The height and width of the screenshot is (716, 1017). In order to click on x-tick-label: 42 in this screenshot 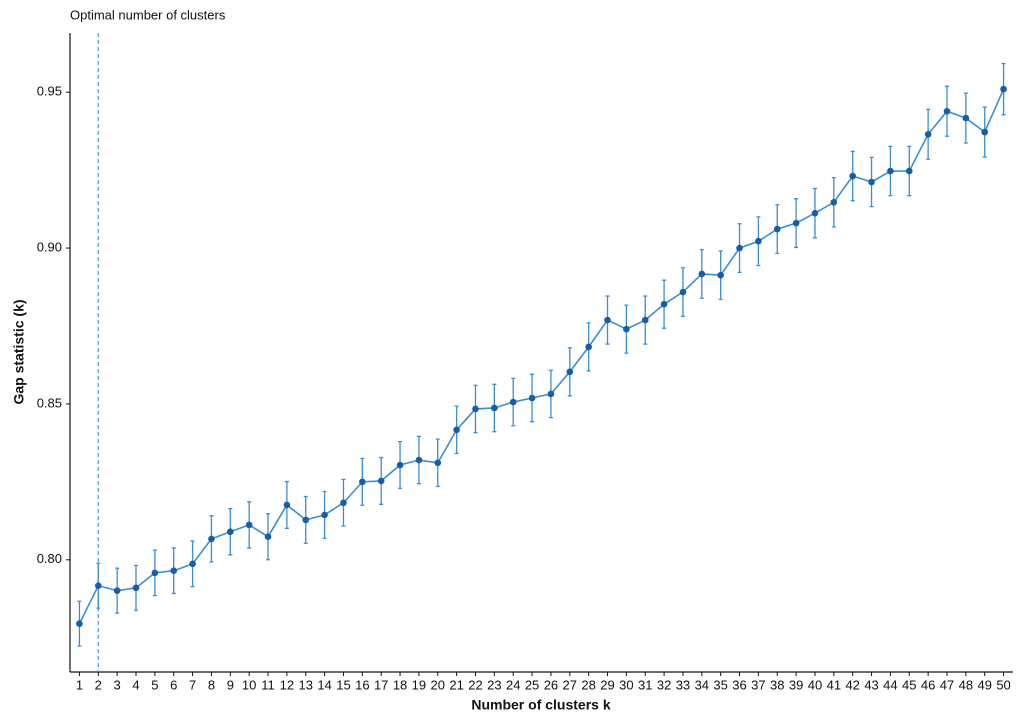, I will do `click(852, 684)`.